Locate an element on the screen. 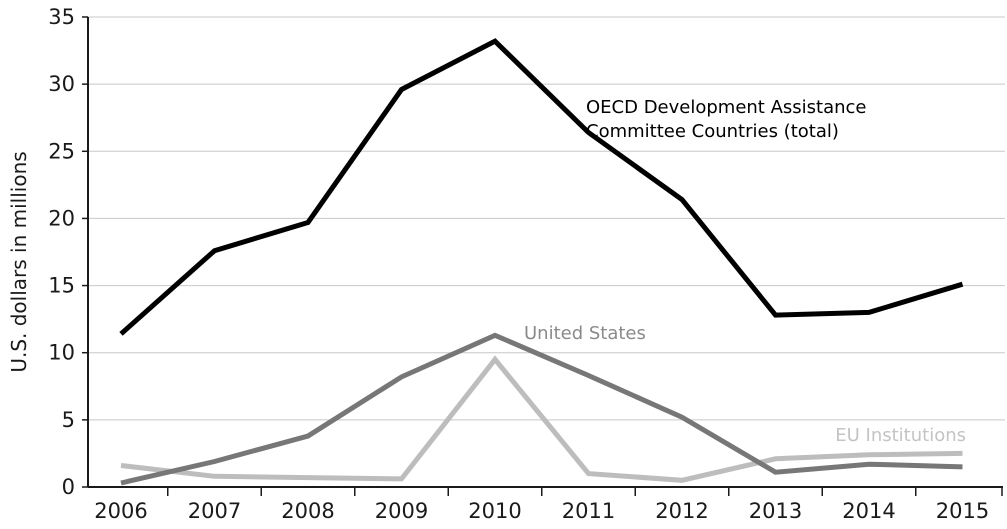 The image size is (1007, 529). y-tick-label: 35 is located at coordinates (61, 17).